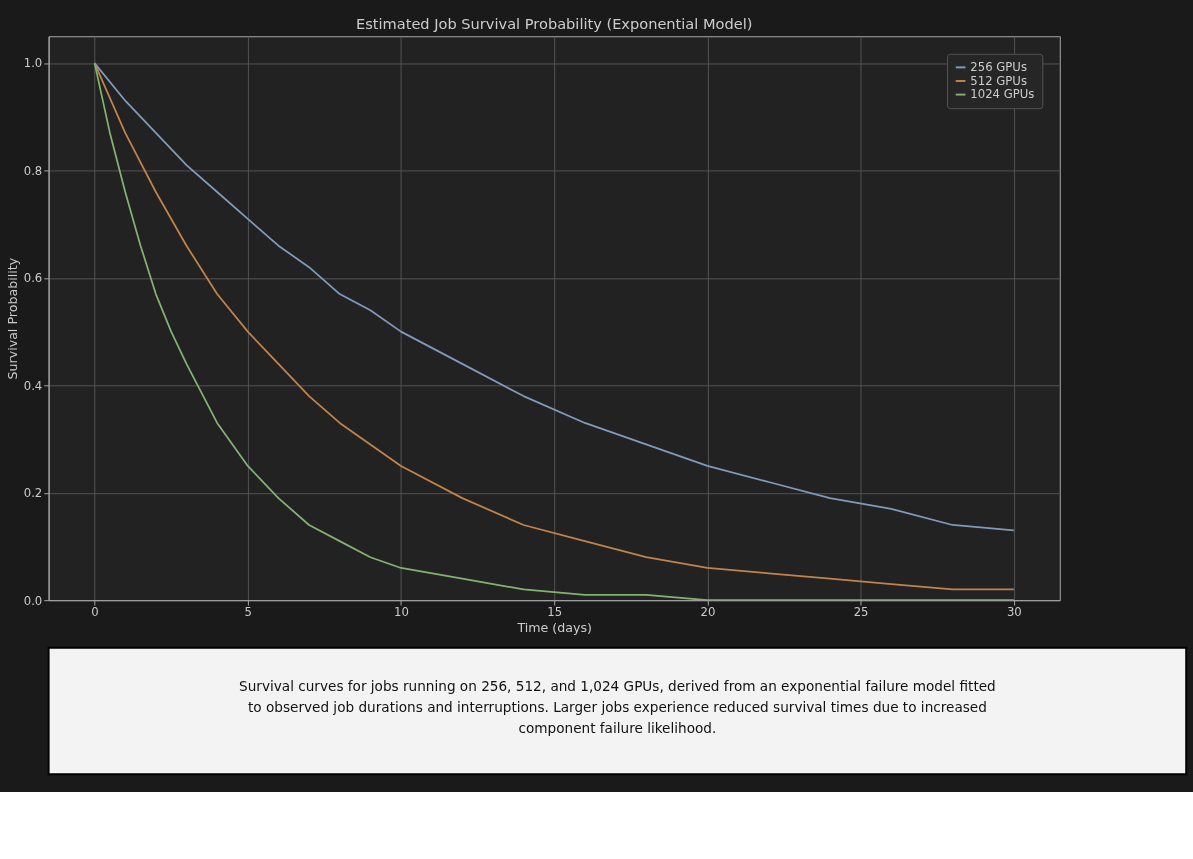 The width and height of the screenshot is (1193, 859). I want to click on x-tick-label: 15, so click(555, 612).